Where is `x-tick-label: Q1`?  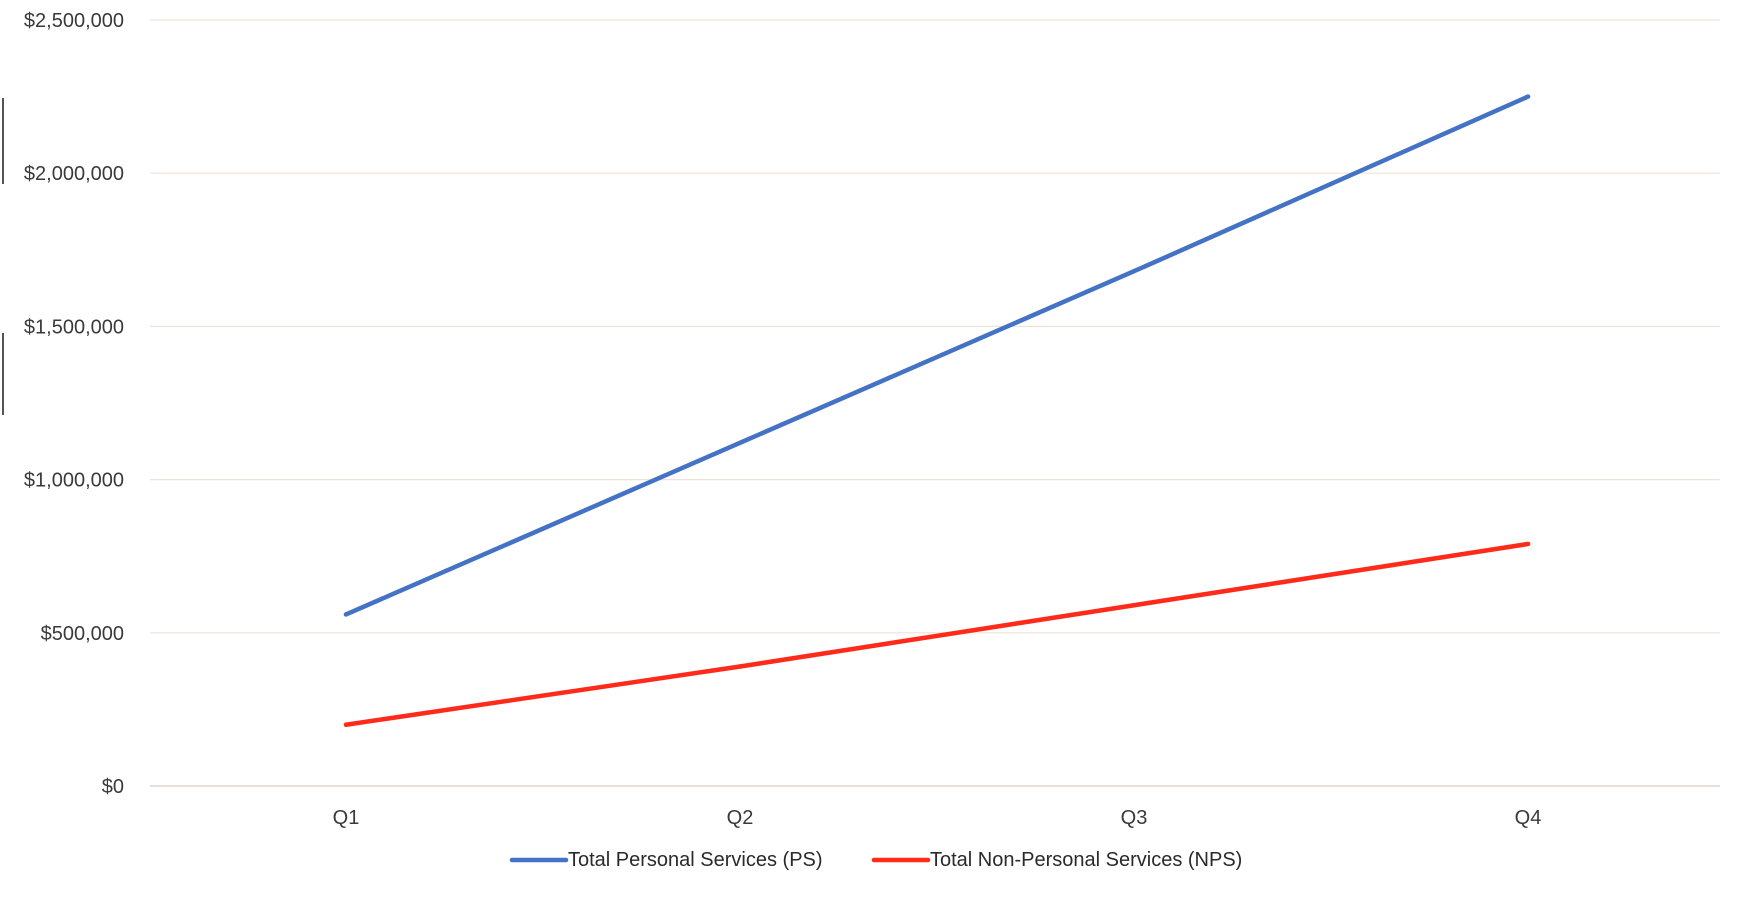
x-tick-label: Q1 is located at coordinates (346, 818).